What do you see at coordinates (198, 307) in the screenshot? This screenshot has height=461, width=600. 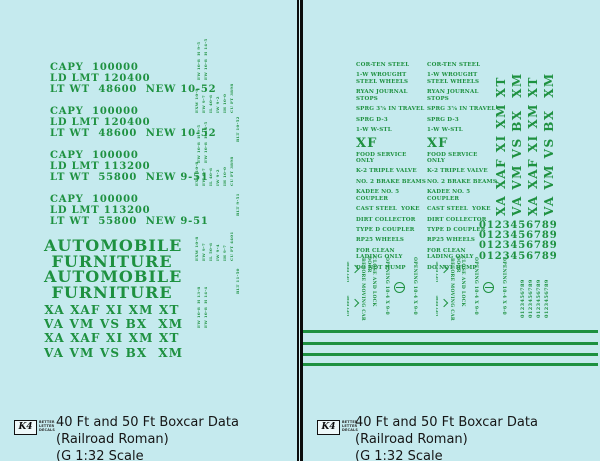 I see `dim-column: EW 10-8 H 13-8` at bounding box center [198, 307].